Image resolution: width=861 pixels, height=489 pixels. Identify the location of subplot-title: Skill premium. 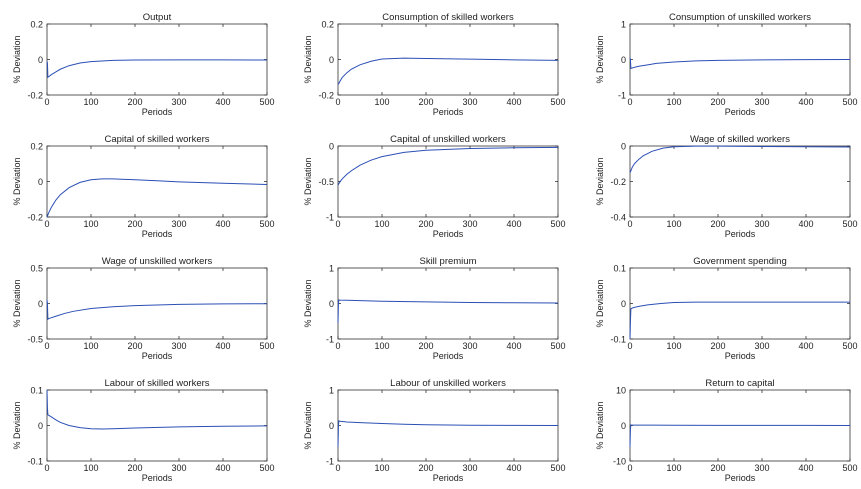
(447, 261).